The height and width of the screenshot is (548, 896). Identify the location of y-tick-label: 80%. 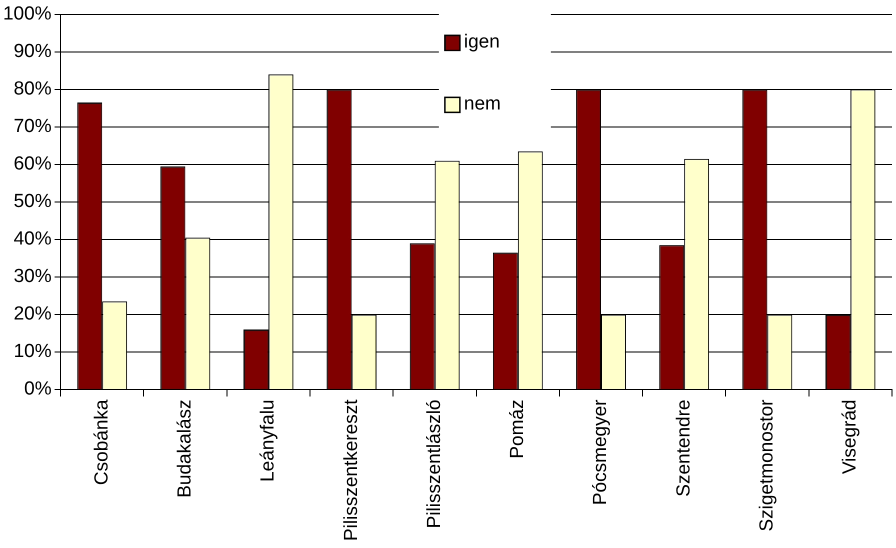
(33, 89).